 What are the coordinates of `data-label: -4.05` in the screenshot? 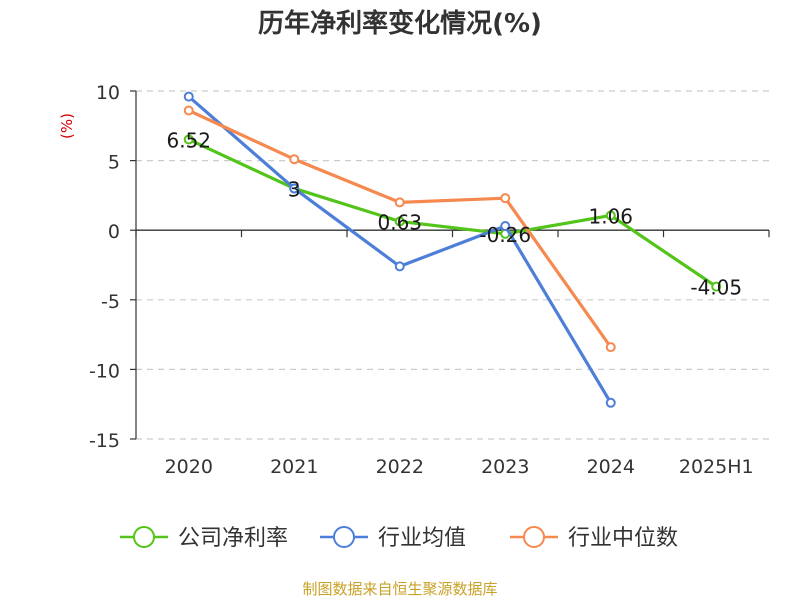 It's located at (716, 288).